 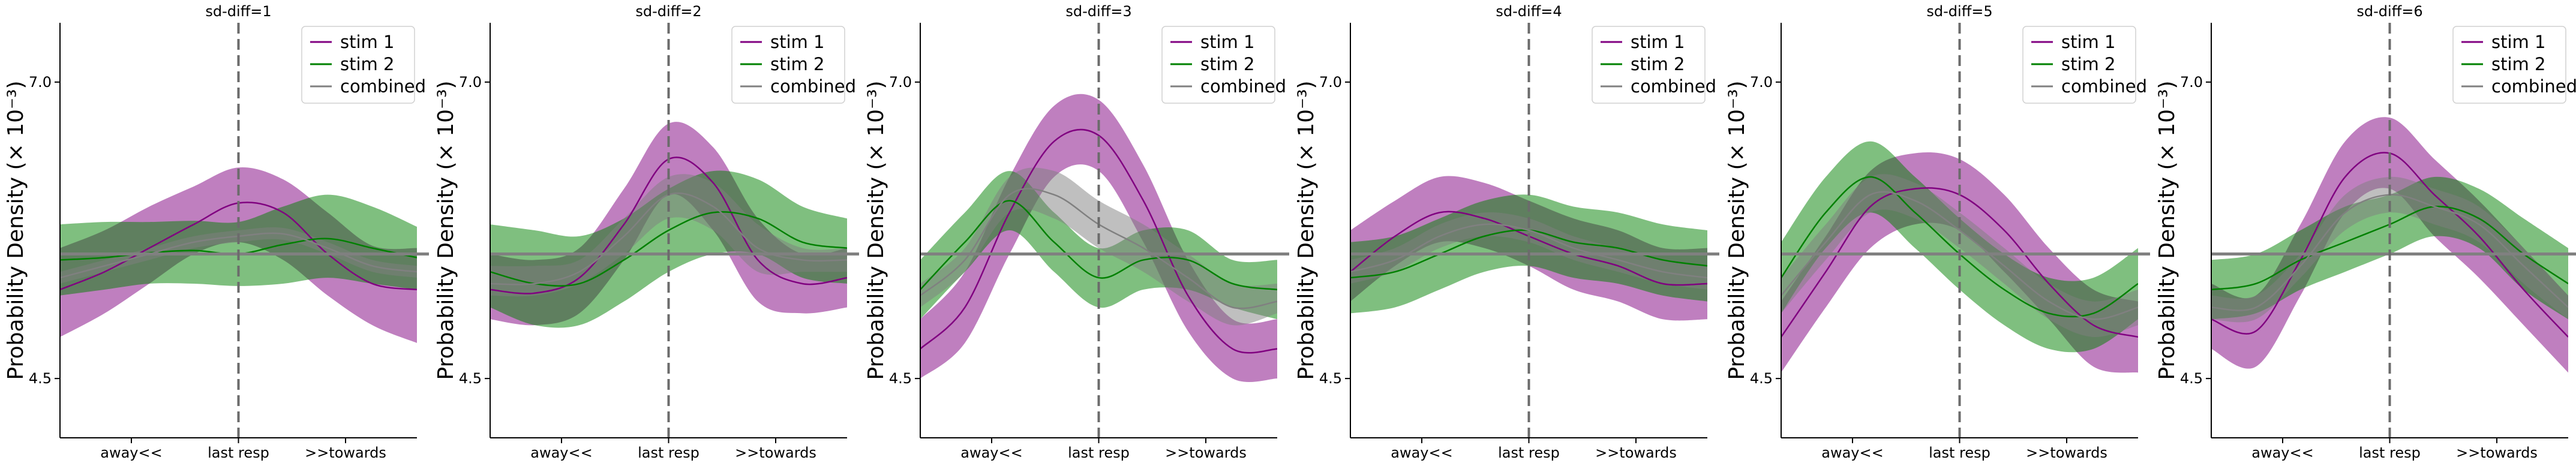 I want to click on panel-title: sd-diff=2, so click(x=668, y=11).